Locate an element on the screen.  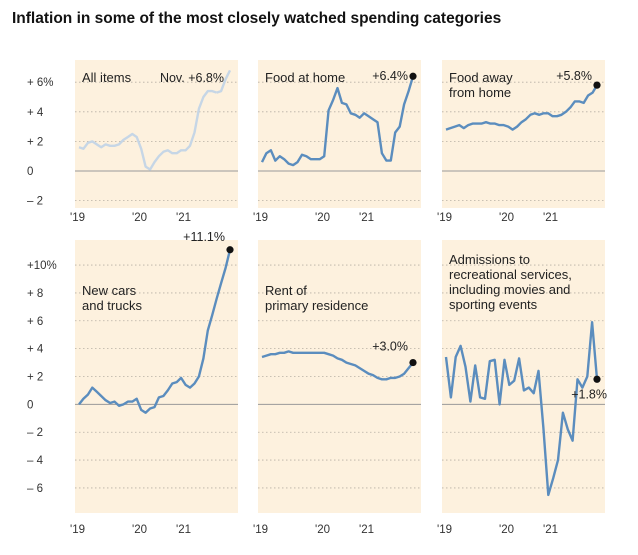
panel-label: All items is located at coordinates (107, 77).